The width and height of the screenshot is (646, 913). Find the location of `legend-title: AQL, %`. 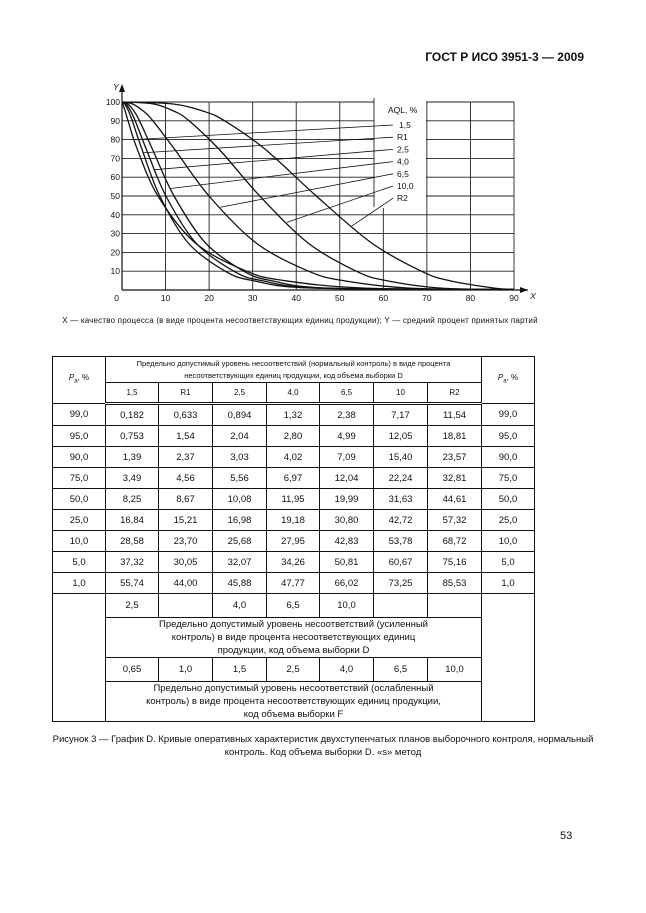

legend-title: AQL, % is located at coordinates (403, 110).